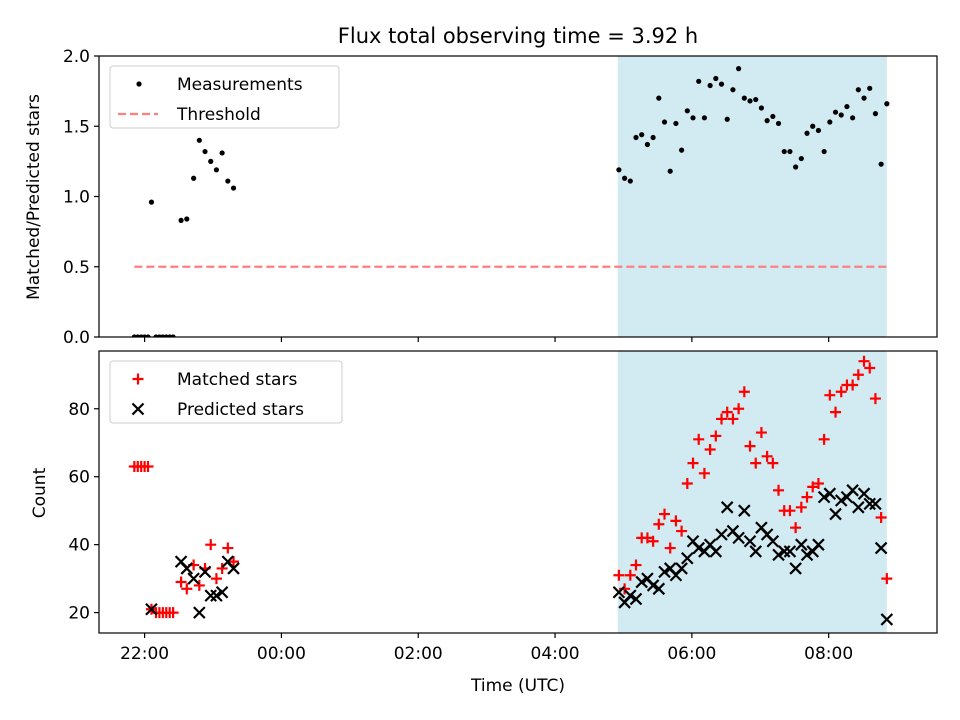 Image resolution: width=960 pixels, height=720 pixels. I want to click on x-tick-label: 04:00, so click(555, 654).